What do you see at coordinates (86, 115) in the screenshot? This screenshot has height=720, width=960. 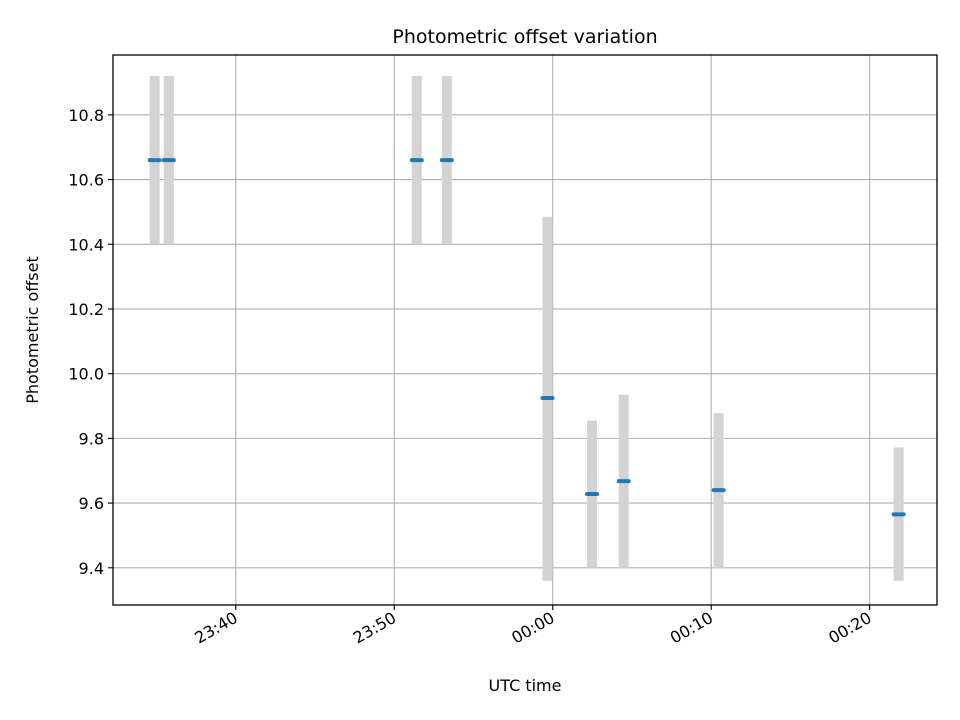 I see `y-tick-label: 10.8` at bounding box center [86, 115].